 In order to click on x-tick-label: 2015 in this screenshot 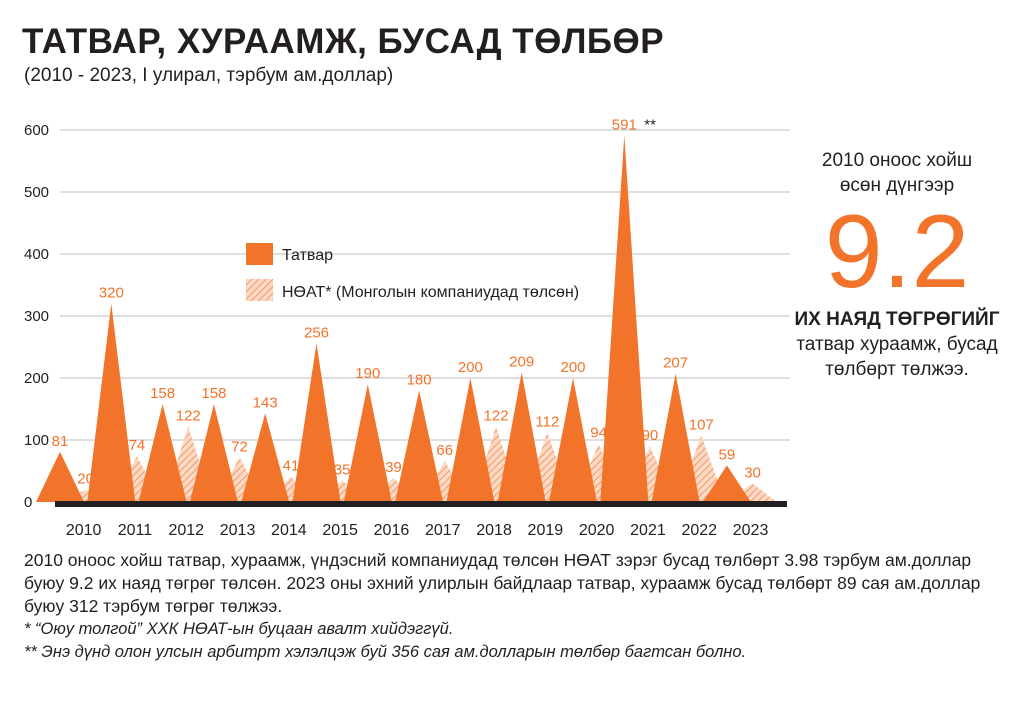, I will do `click(340, 530)`.